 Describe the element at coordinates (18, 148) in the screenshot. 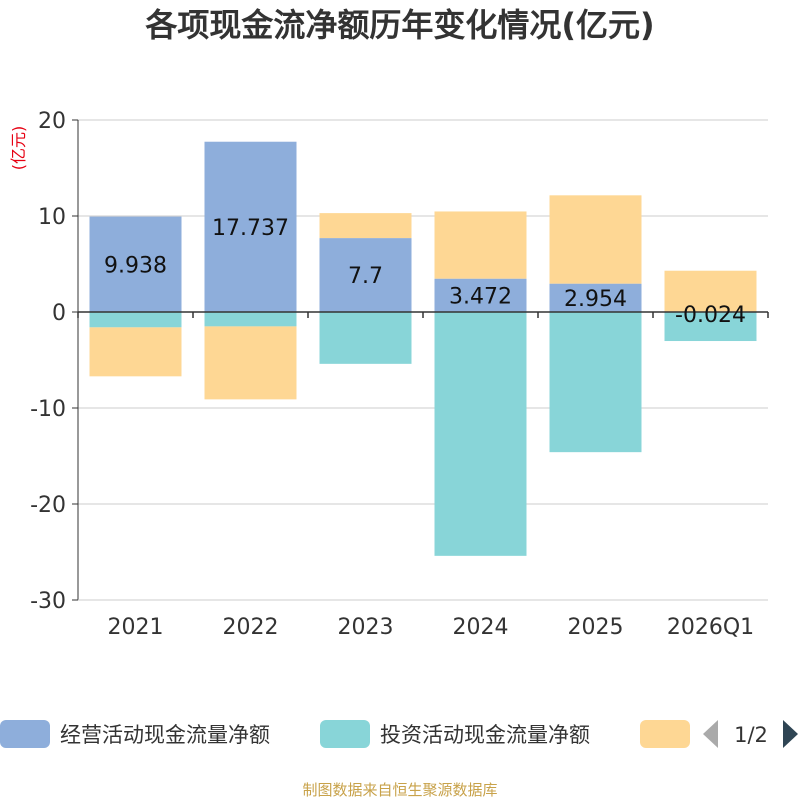

I see `y-axis-unit: (亿元)` at that location.